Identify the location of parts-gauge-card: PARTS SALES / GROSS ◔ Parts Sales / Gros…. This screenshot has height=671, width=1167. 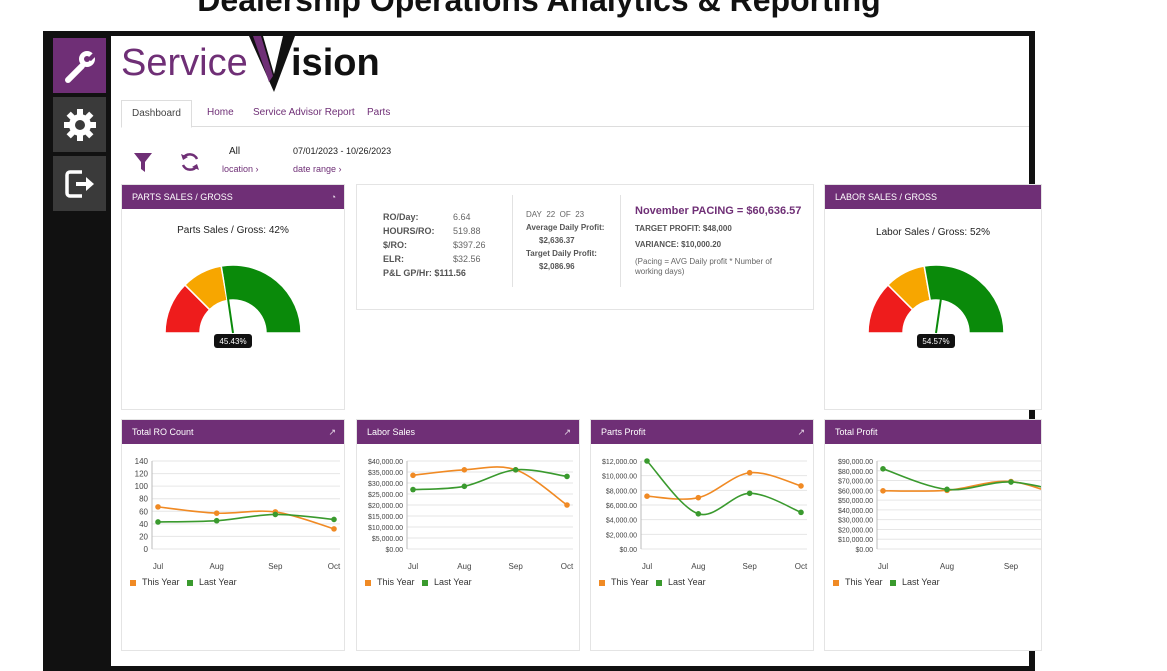
(233, 297).